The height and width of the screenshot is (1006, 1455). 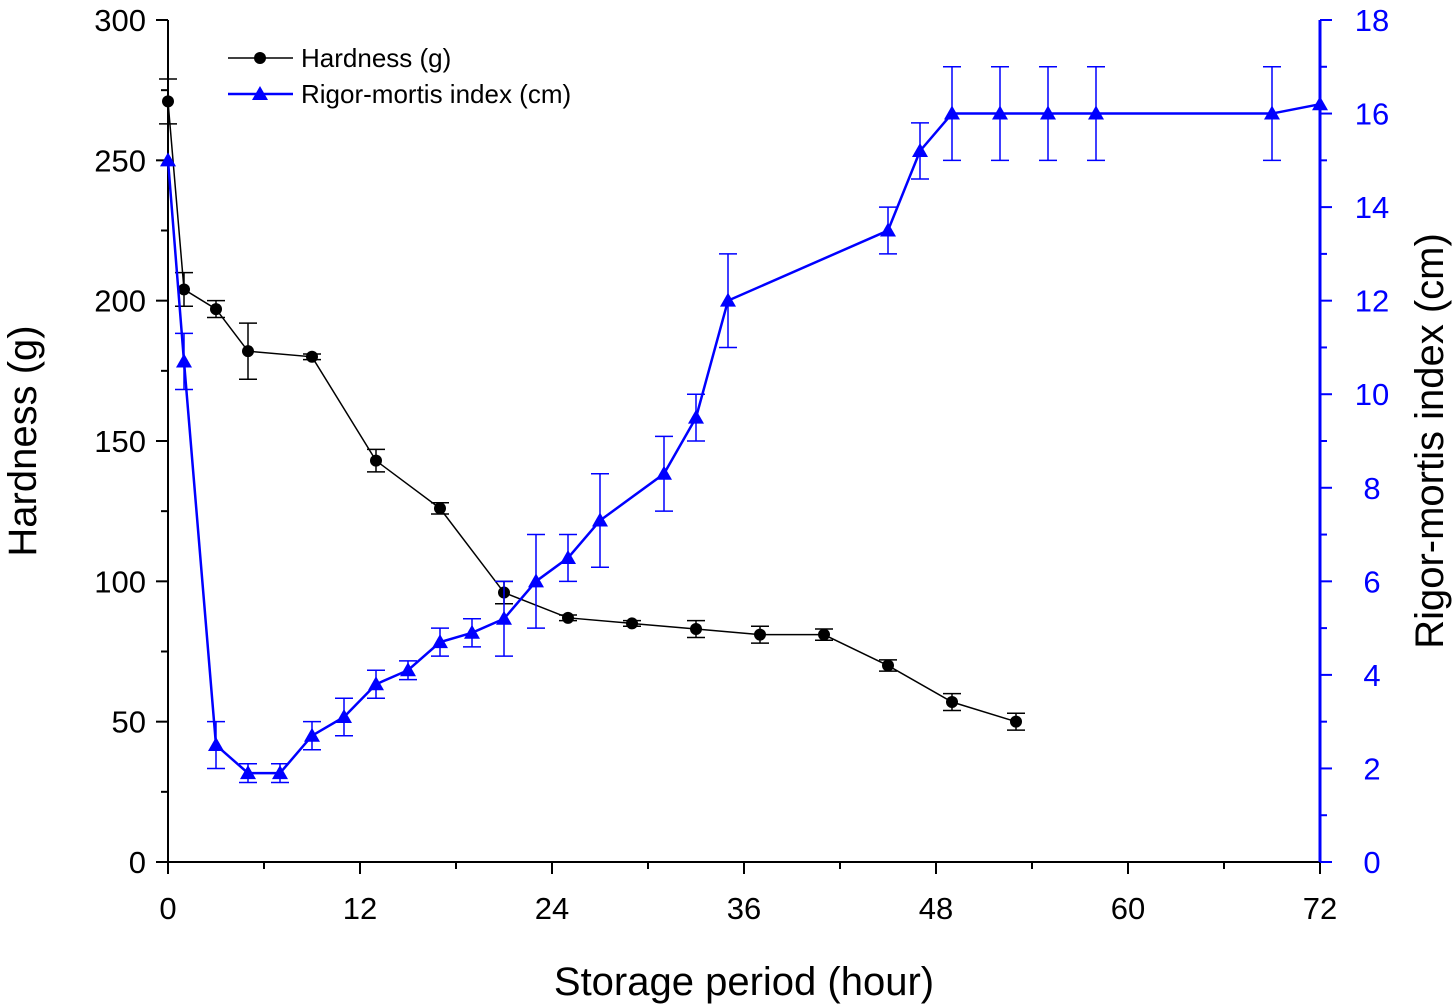 I want to click on y2-tick-label: 14, so click(x=1372, y=207).